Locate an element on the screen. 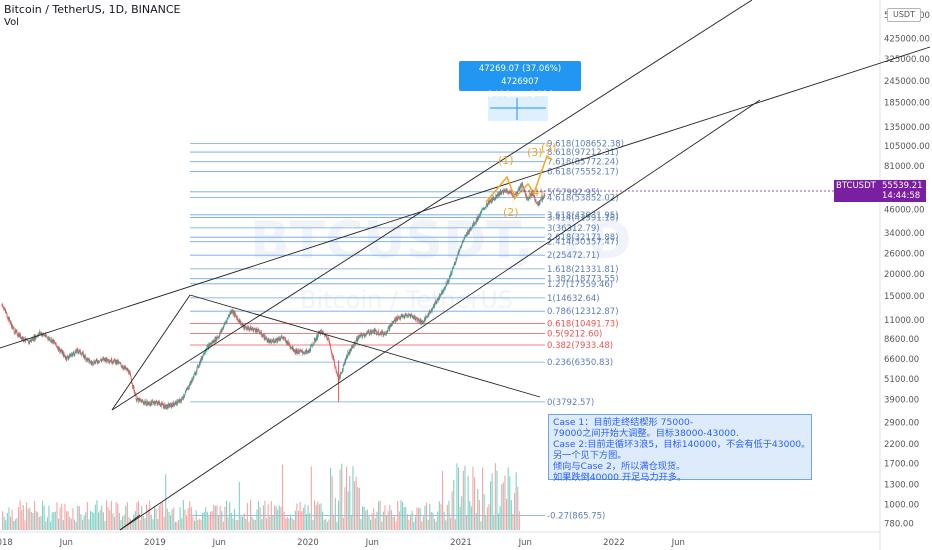 This screenshot has width=932, height=550. volume-indicator-label: Vol is located at coordinates (11, 22).